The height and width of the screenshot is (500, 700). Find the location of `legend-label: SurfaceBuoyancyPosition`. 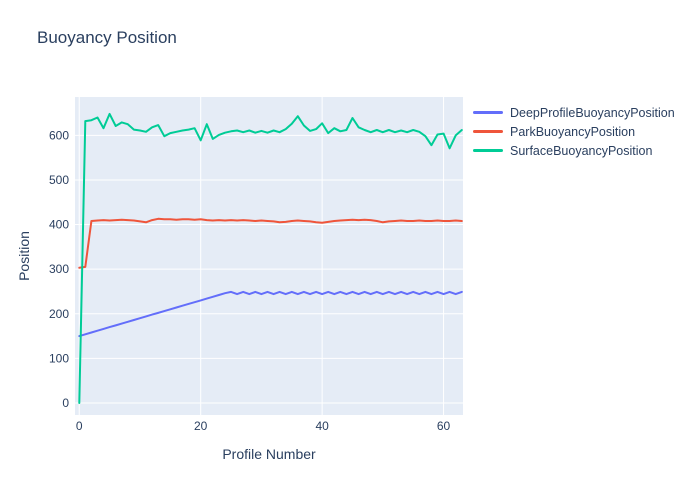

legend-label: SurfaceBuoyancyPosition is located at coordinates (581, 150).